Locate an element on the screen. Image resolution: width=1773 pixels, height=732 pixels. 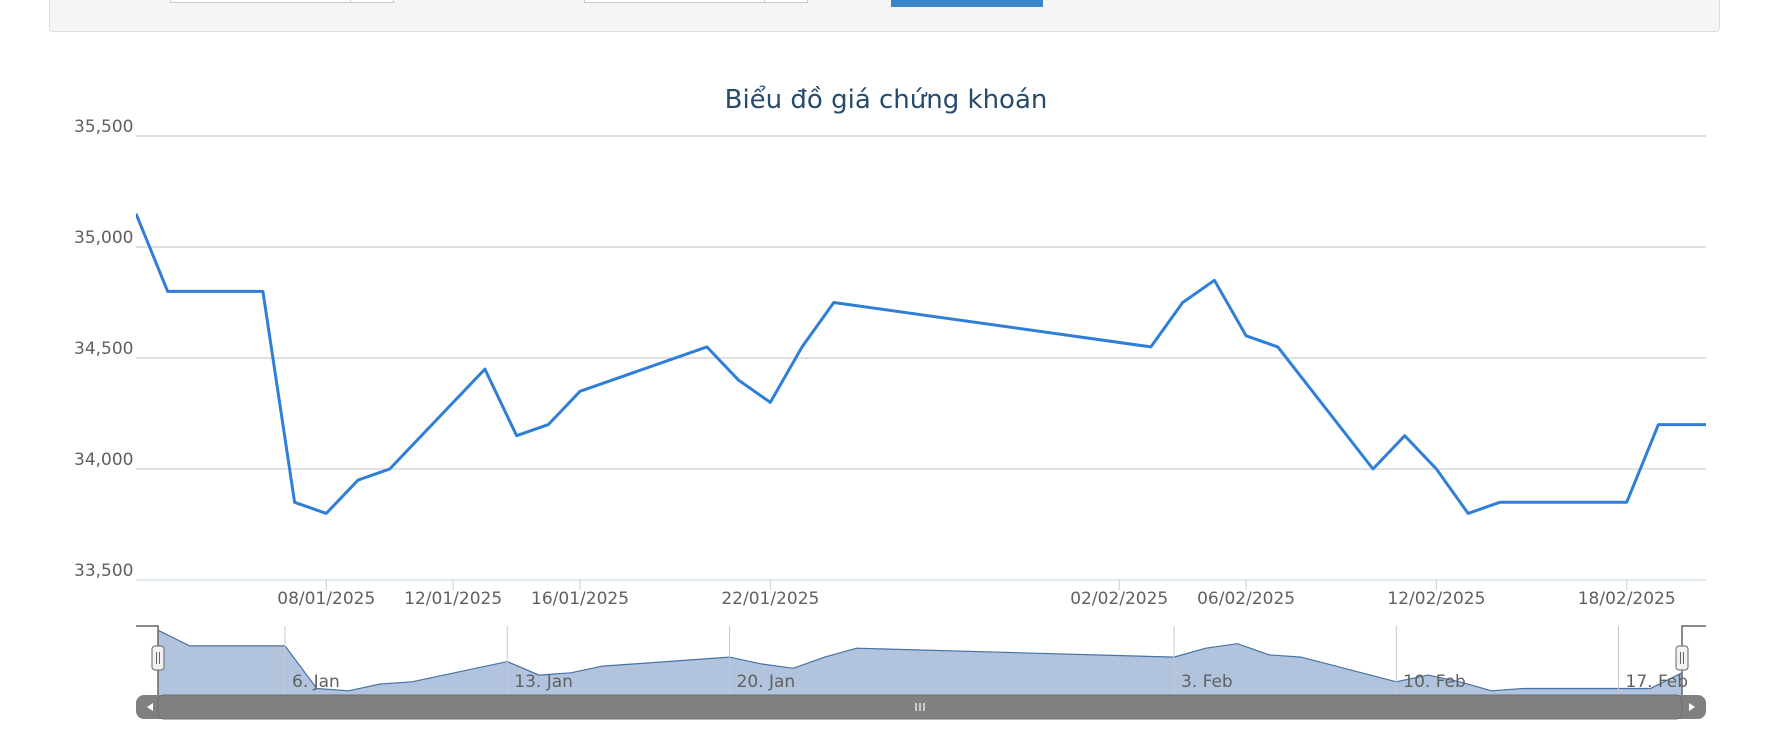
filter-panel is located at coordinates (884, 16).